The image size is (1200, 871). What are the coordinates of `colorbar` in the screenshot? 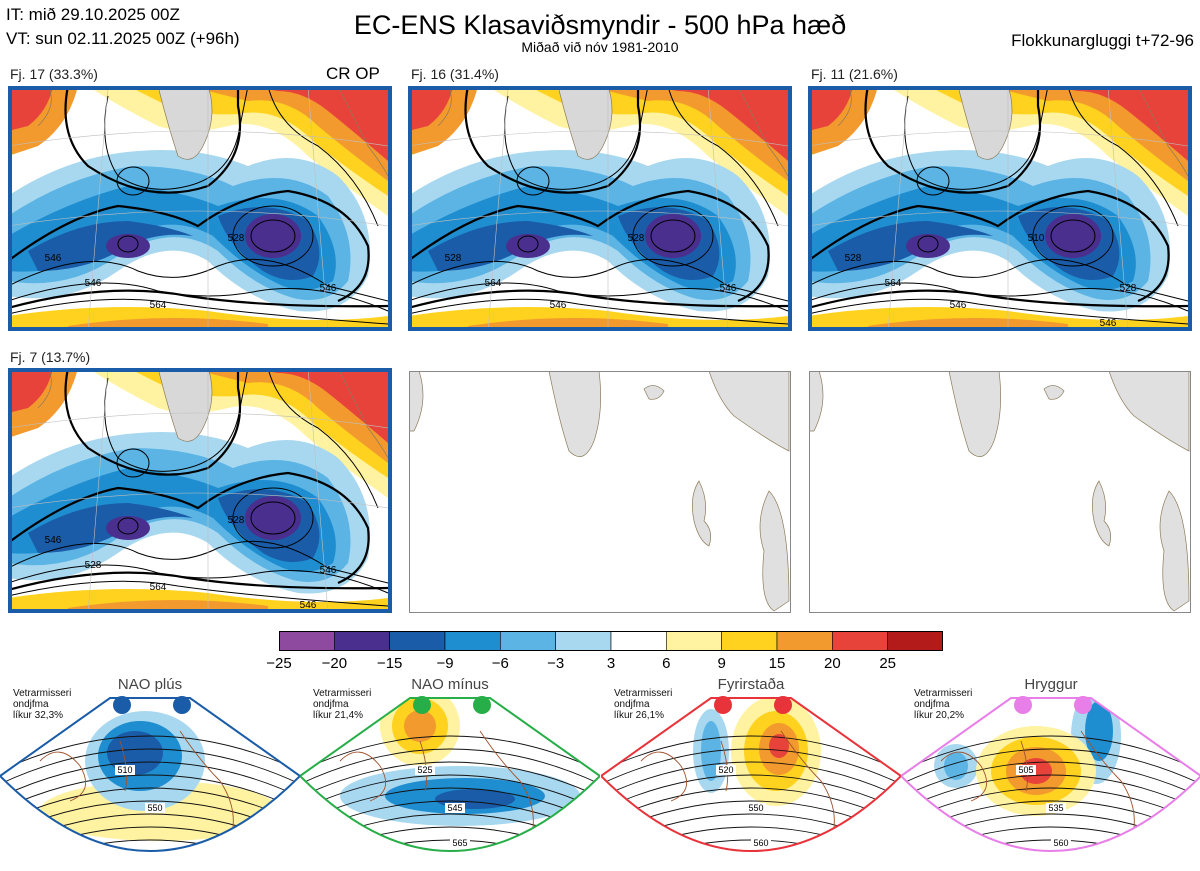 It's located at (611, 641).